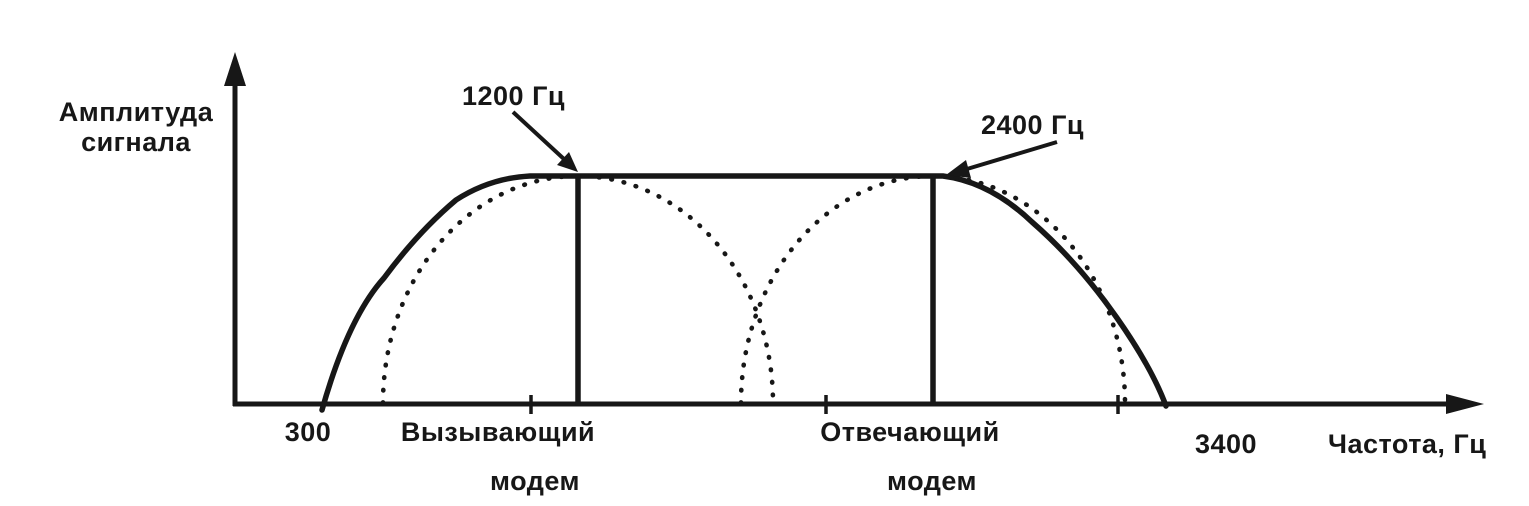  What do you see at coordinates (1407, 444) in the screenshot?
I see `x-axis-label: Частота, Гц` at bounding box center [1407, 444].